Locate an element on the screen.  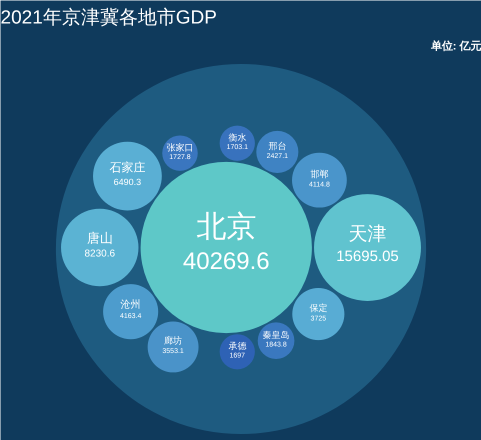
category-label: 天津 is located at coordinates (367, 234).